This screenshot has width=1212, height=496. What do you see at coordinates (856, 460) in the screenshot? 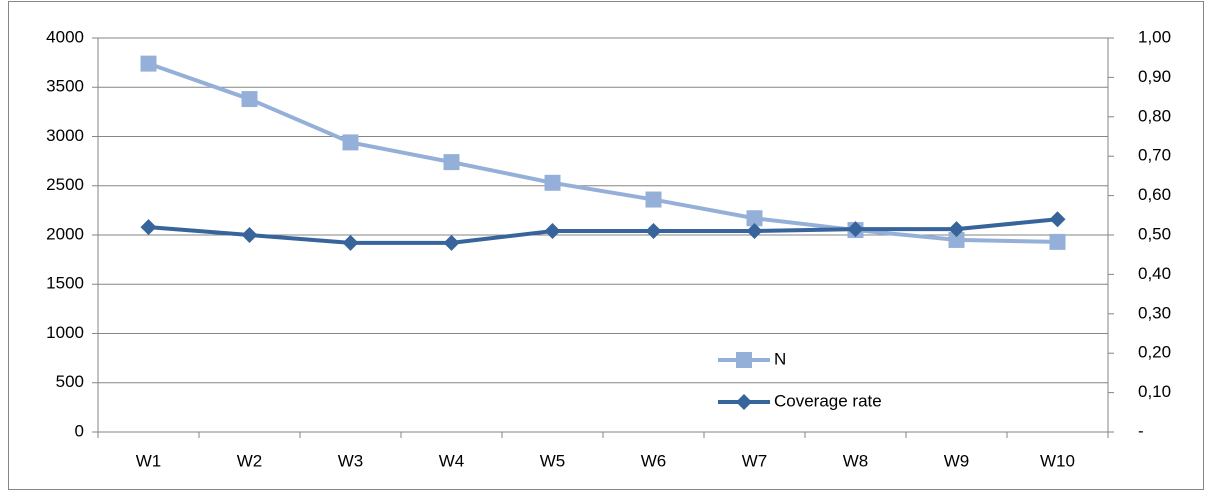
I see `x-tick-label: W8` at bounding box center [856, 460].